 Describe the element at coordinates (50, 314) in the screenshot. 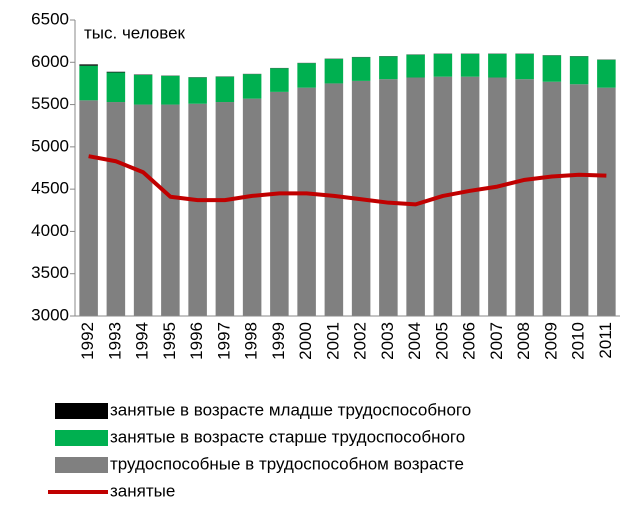

I see `y-tick-label: 3000` at that location.